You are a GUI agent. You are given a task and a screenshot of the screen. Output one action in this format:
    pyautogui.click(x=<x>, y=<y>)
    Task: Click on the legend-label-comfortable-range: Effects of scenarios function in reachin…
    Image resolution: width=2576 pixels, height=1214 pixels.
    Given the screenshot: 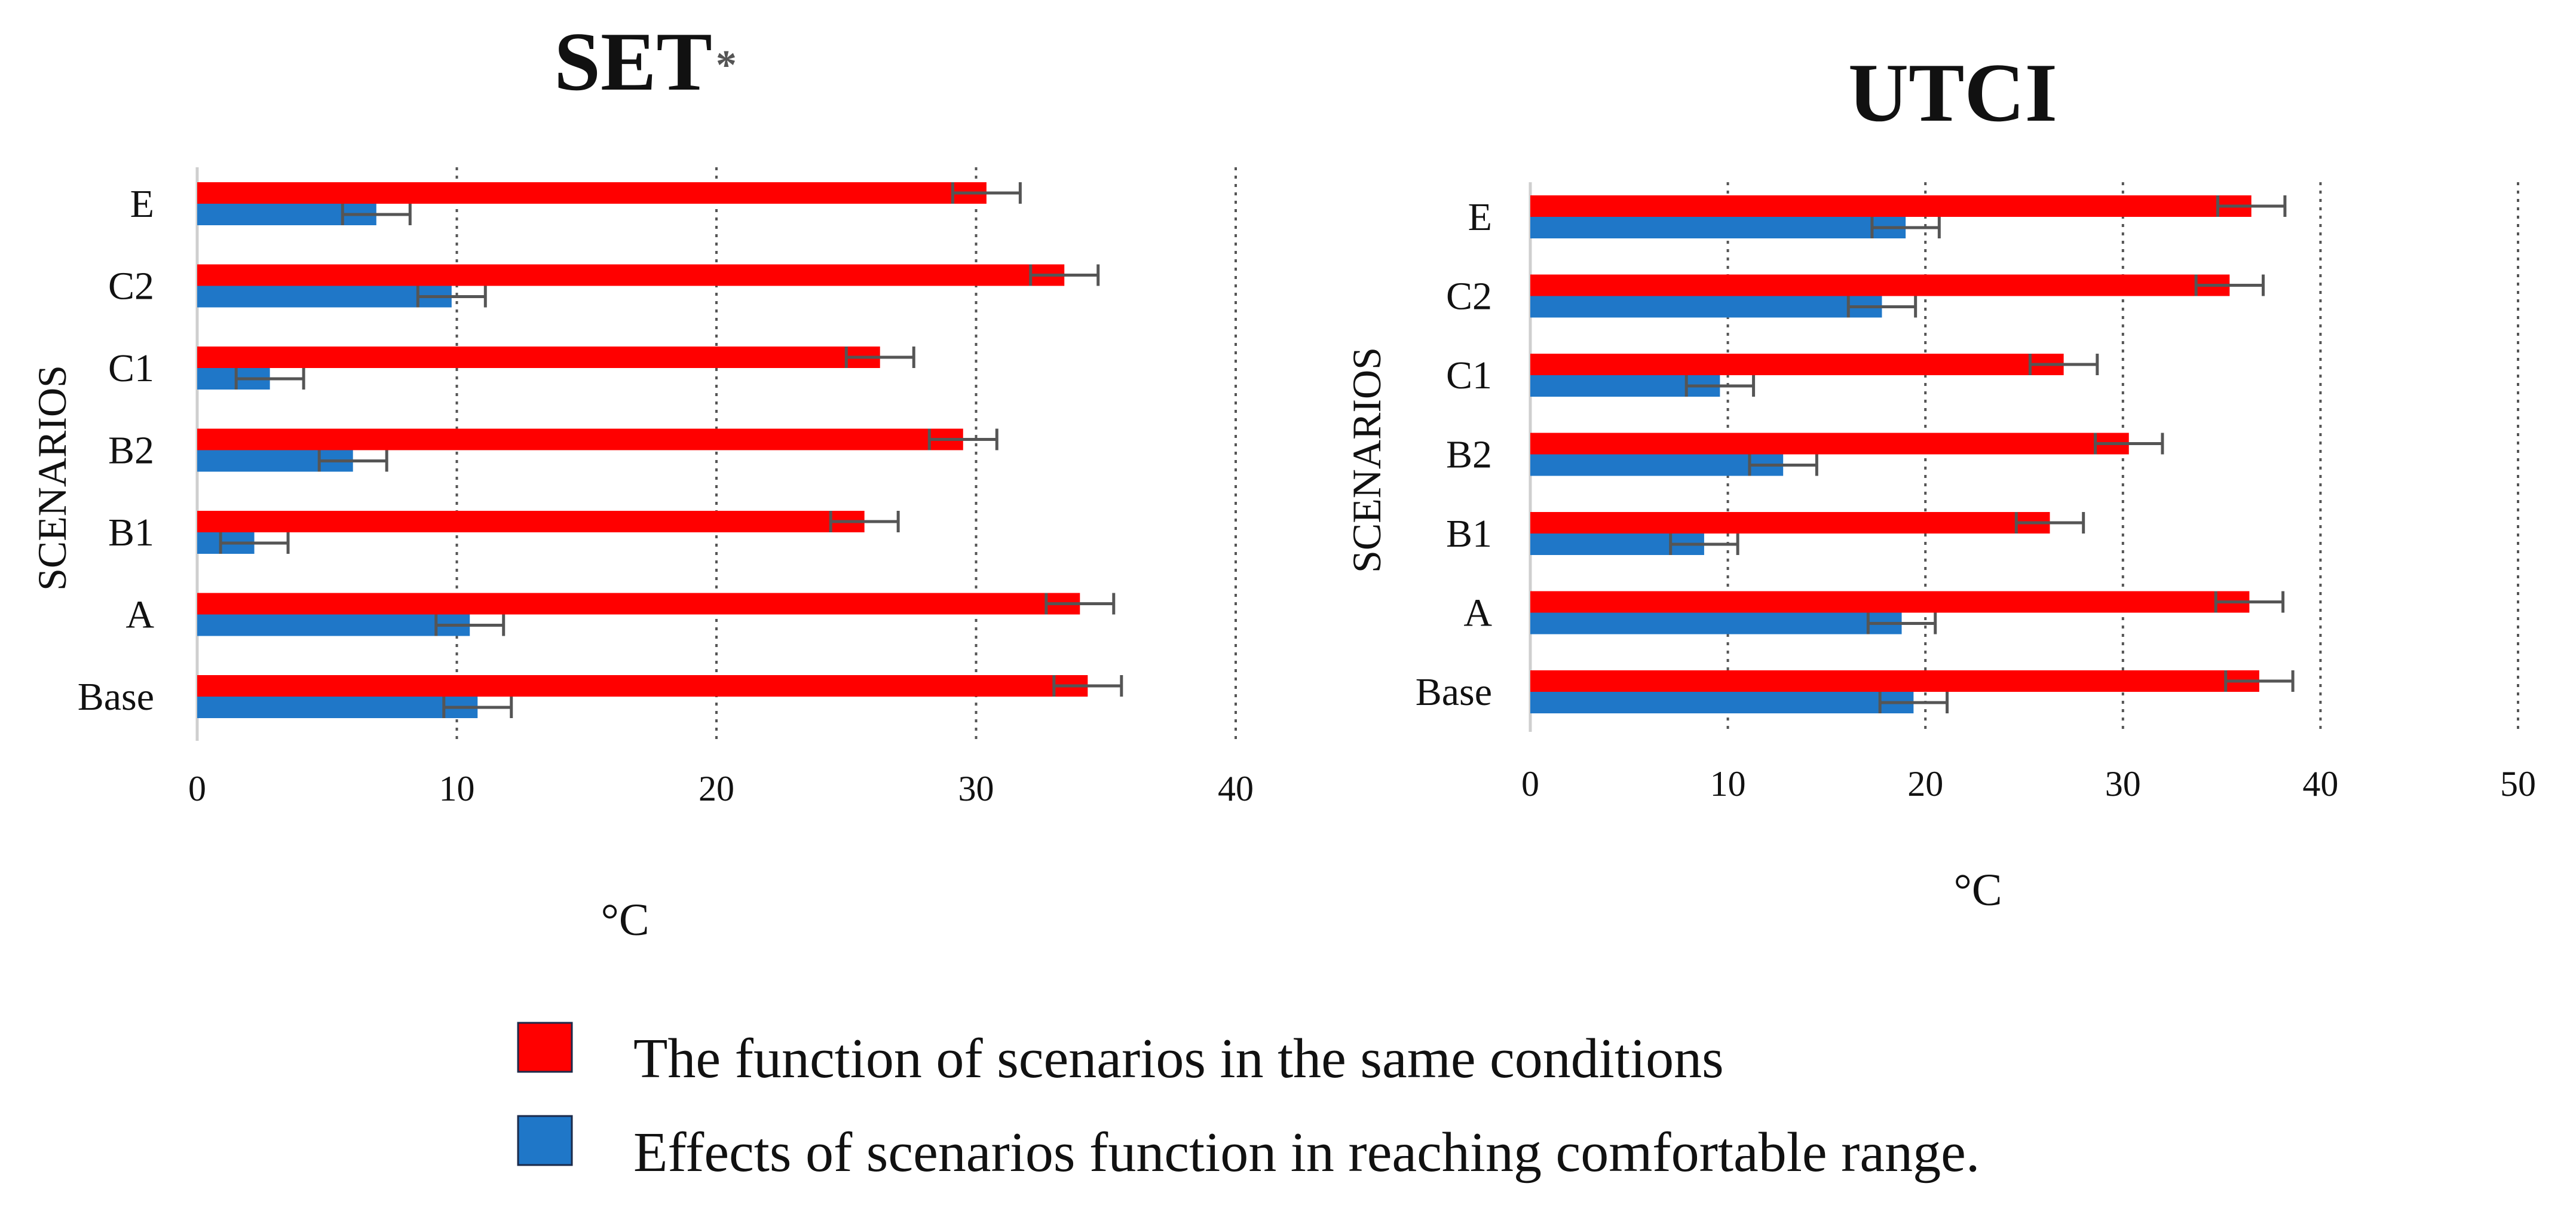 What is the action you would take?
    pyautogui.click(x=1307, y=1153)
    